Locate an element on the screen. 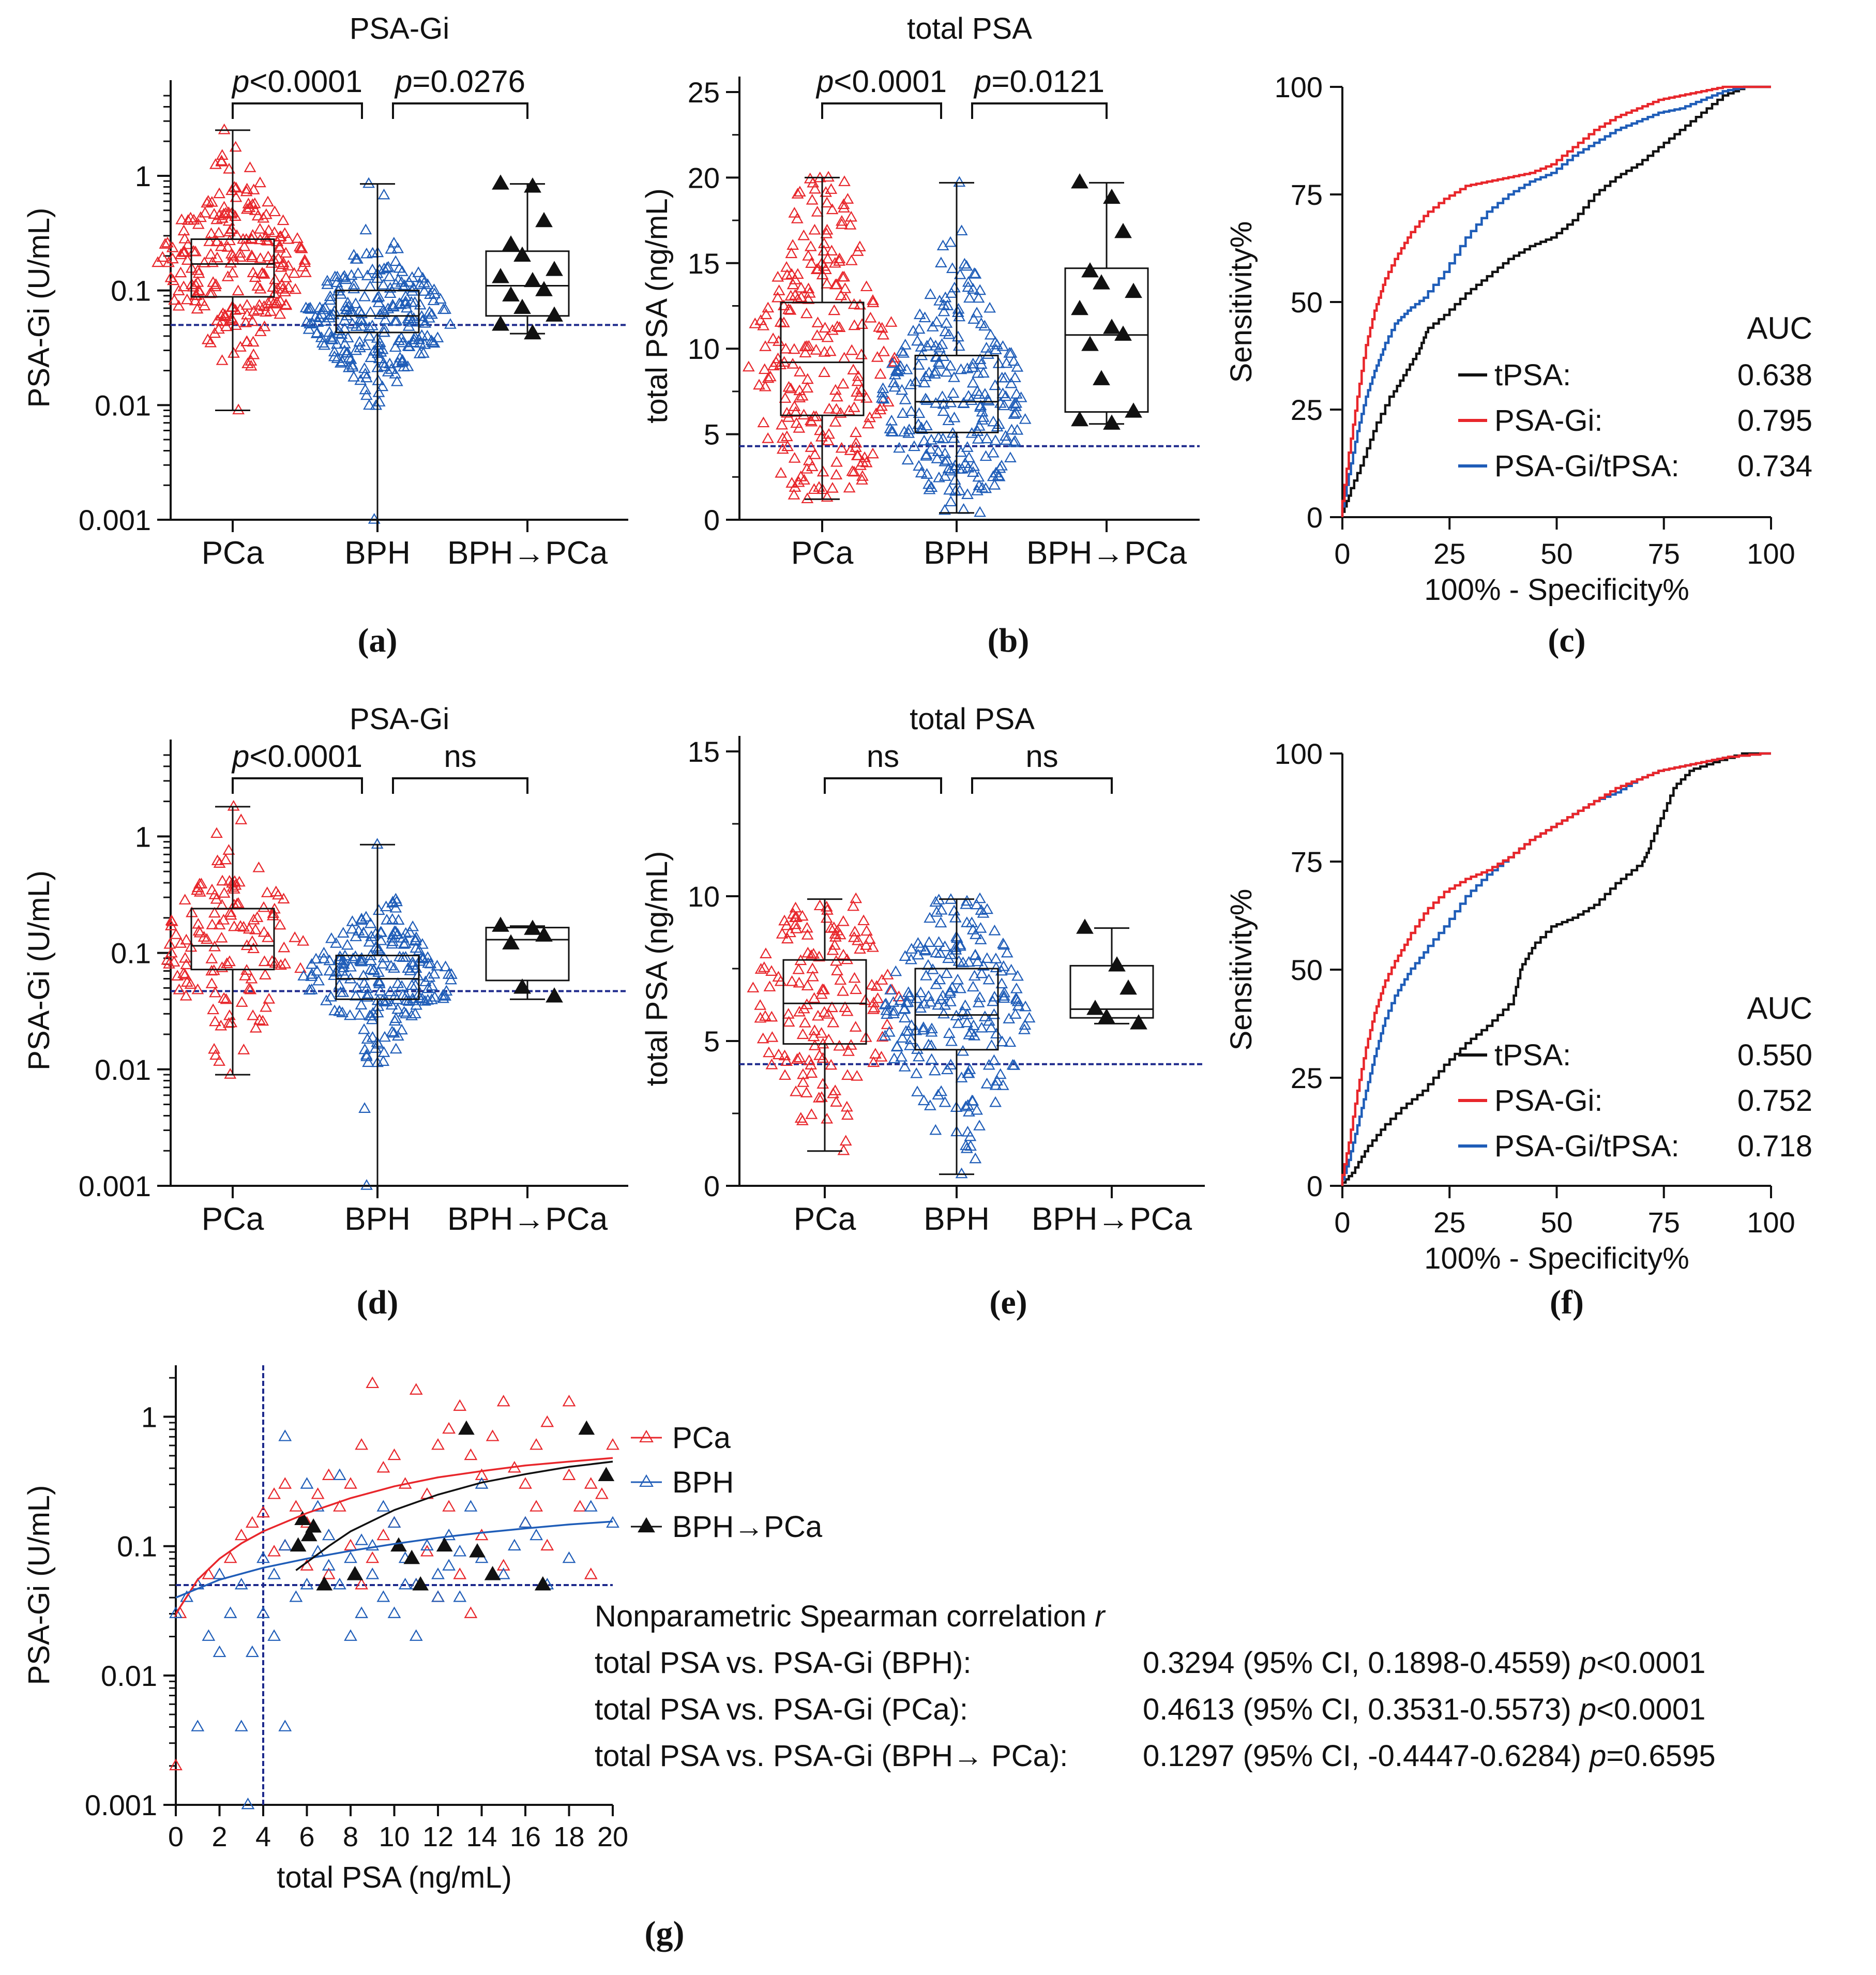 The image size is (1876, 1975). chart-title: PSA-Gi is located at coordinates (399, 719).